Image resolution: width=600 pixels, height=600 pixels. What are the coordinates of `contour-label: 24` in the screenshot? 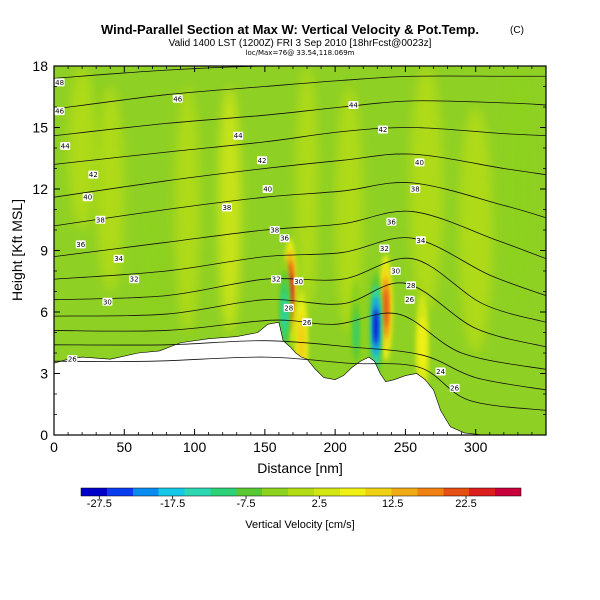 It's located at (440, 371).